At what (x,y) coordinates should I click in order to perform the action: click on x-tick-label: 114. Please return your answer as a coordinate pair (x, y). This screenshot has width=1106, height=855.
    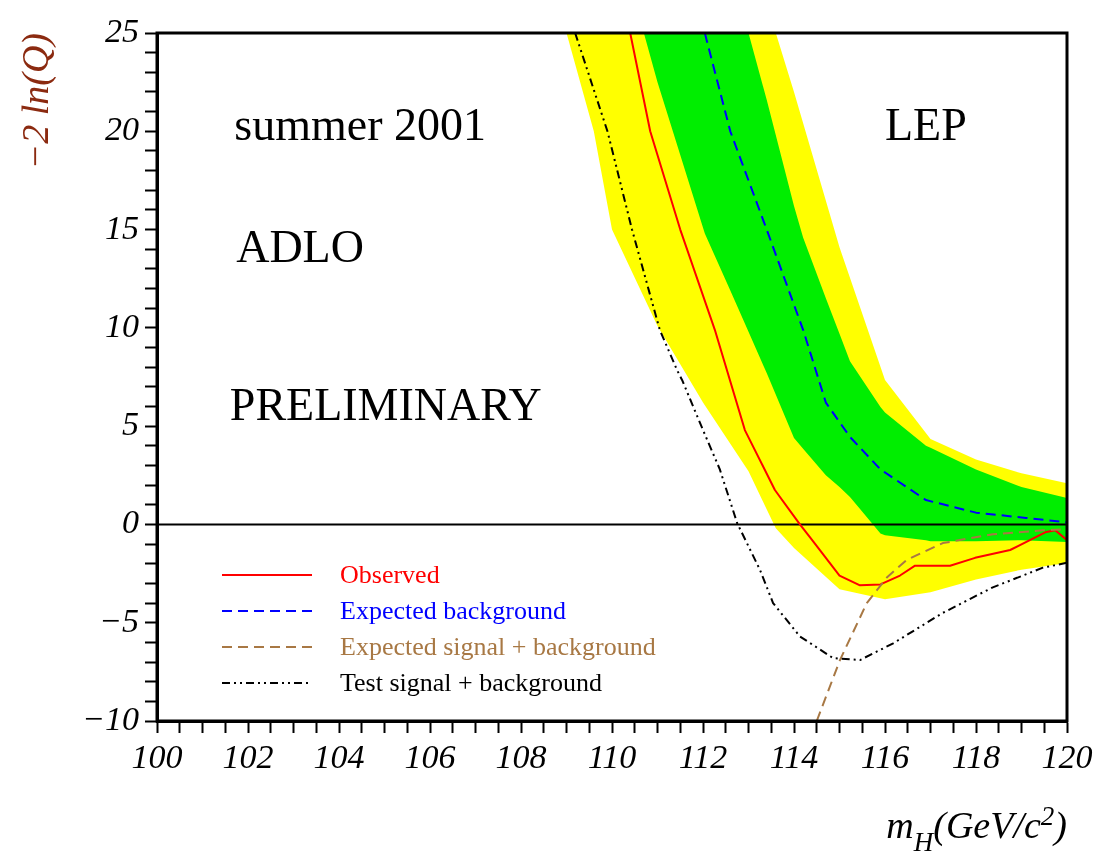
    Looking at the image, I should click on (794, 757).